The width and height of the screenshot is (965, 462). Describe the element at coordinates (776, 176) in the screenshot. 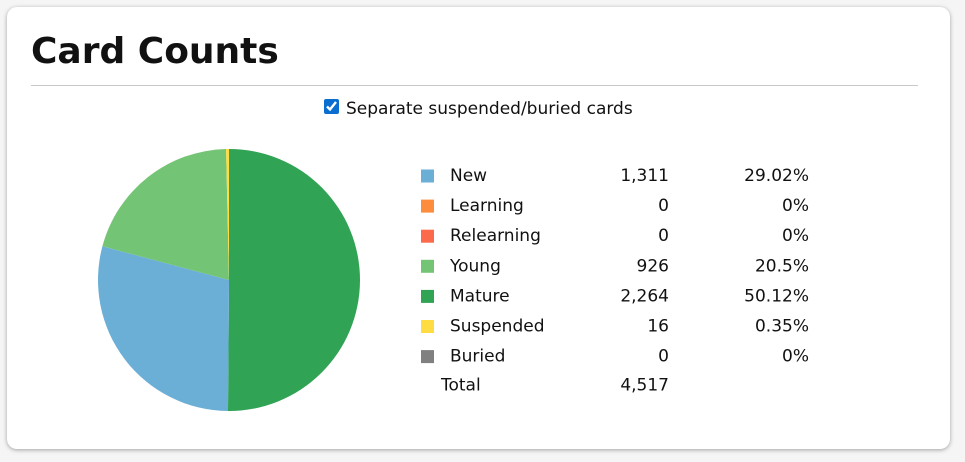

I see `percent: 29.02%` at that location.